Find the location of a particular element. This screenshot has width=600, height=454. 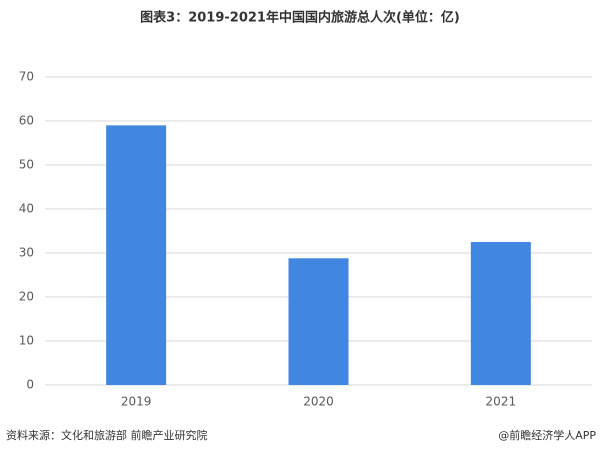

y-tick-label: 0 is located at coordinates (30, 385).